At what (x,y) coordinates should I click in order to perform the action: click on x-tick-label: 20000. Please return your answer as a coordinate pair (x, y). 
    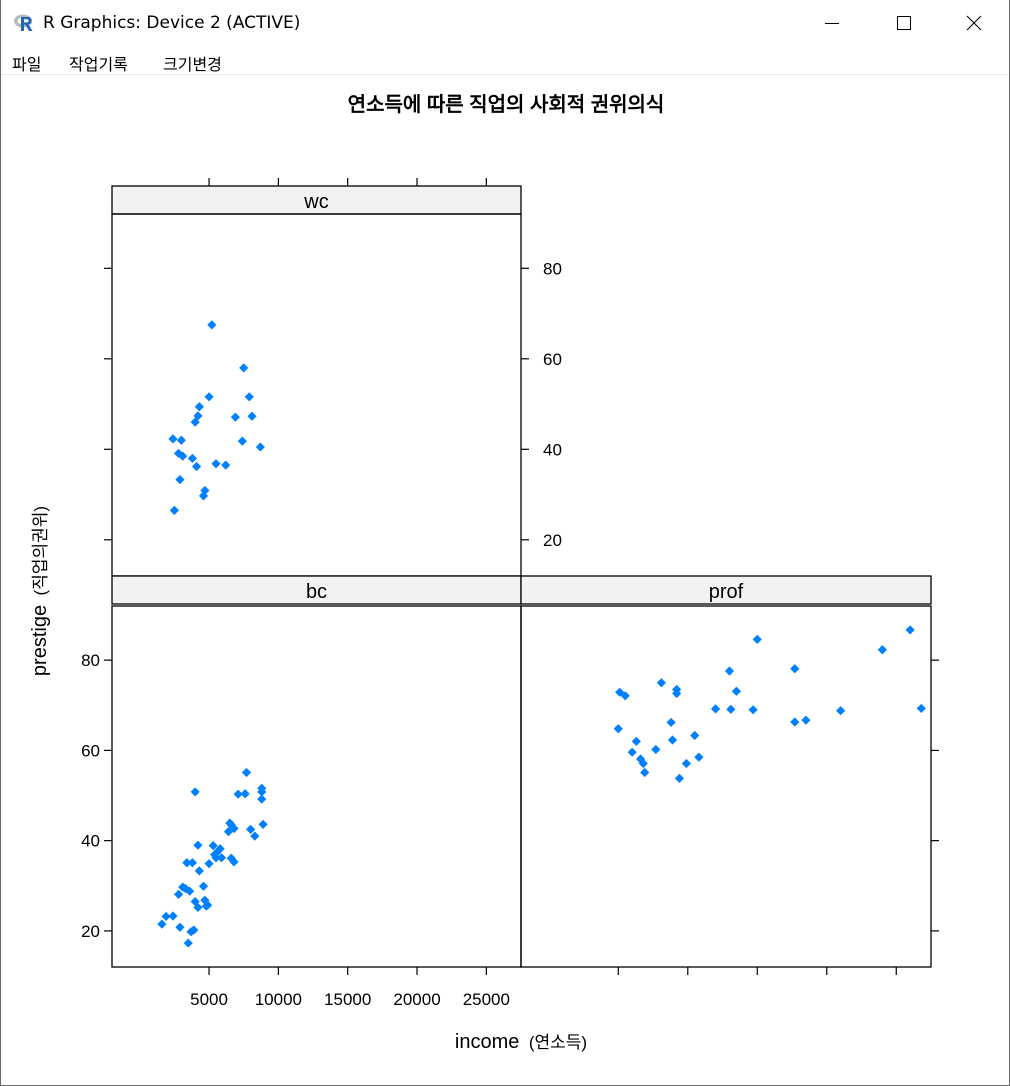
    Looking at the image, I should click on (416, 999).